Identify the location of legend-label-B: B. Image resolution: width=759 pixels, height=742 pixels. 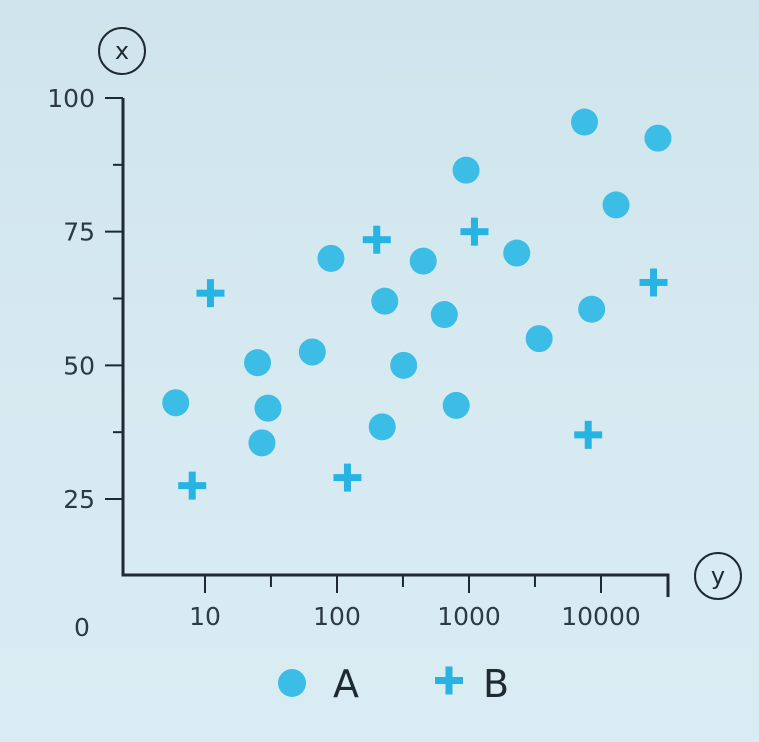
(496, 684).